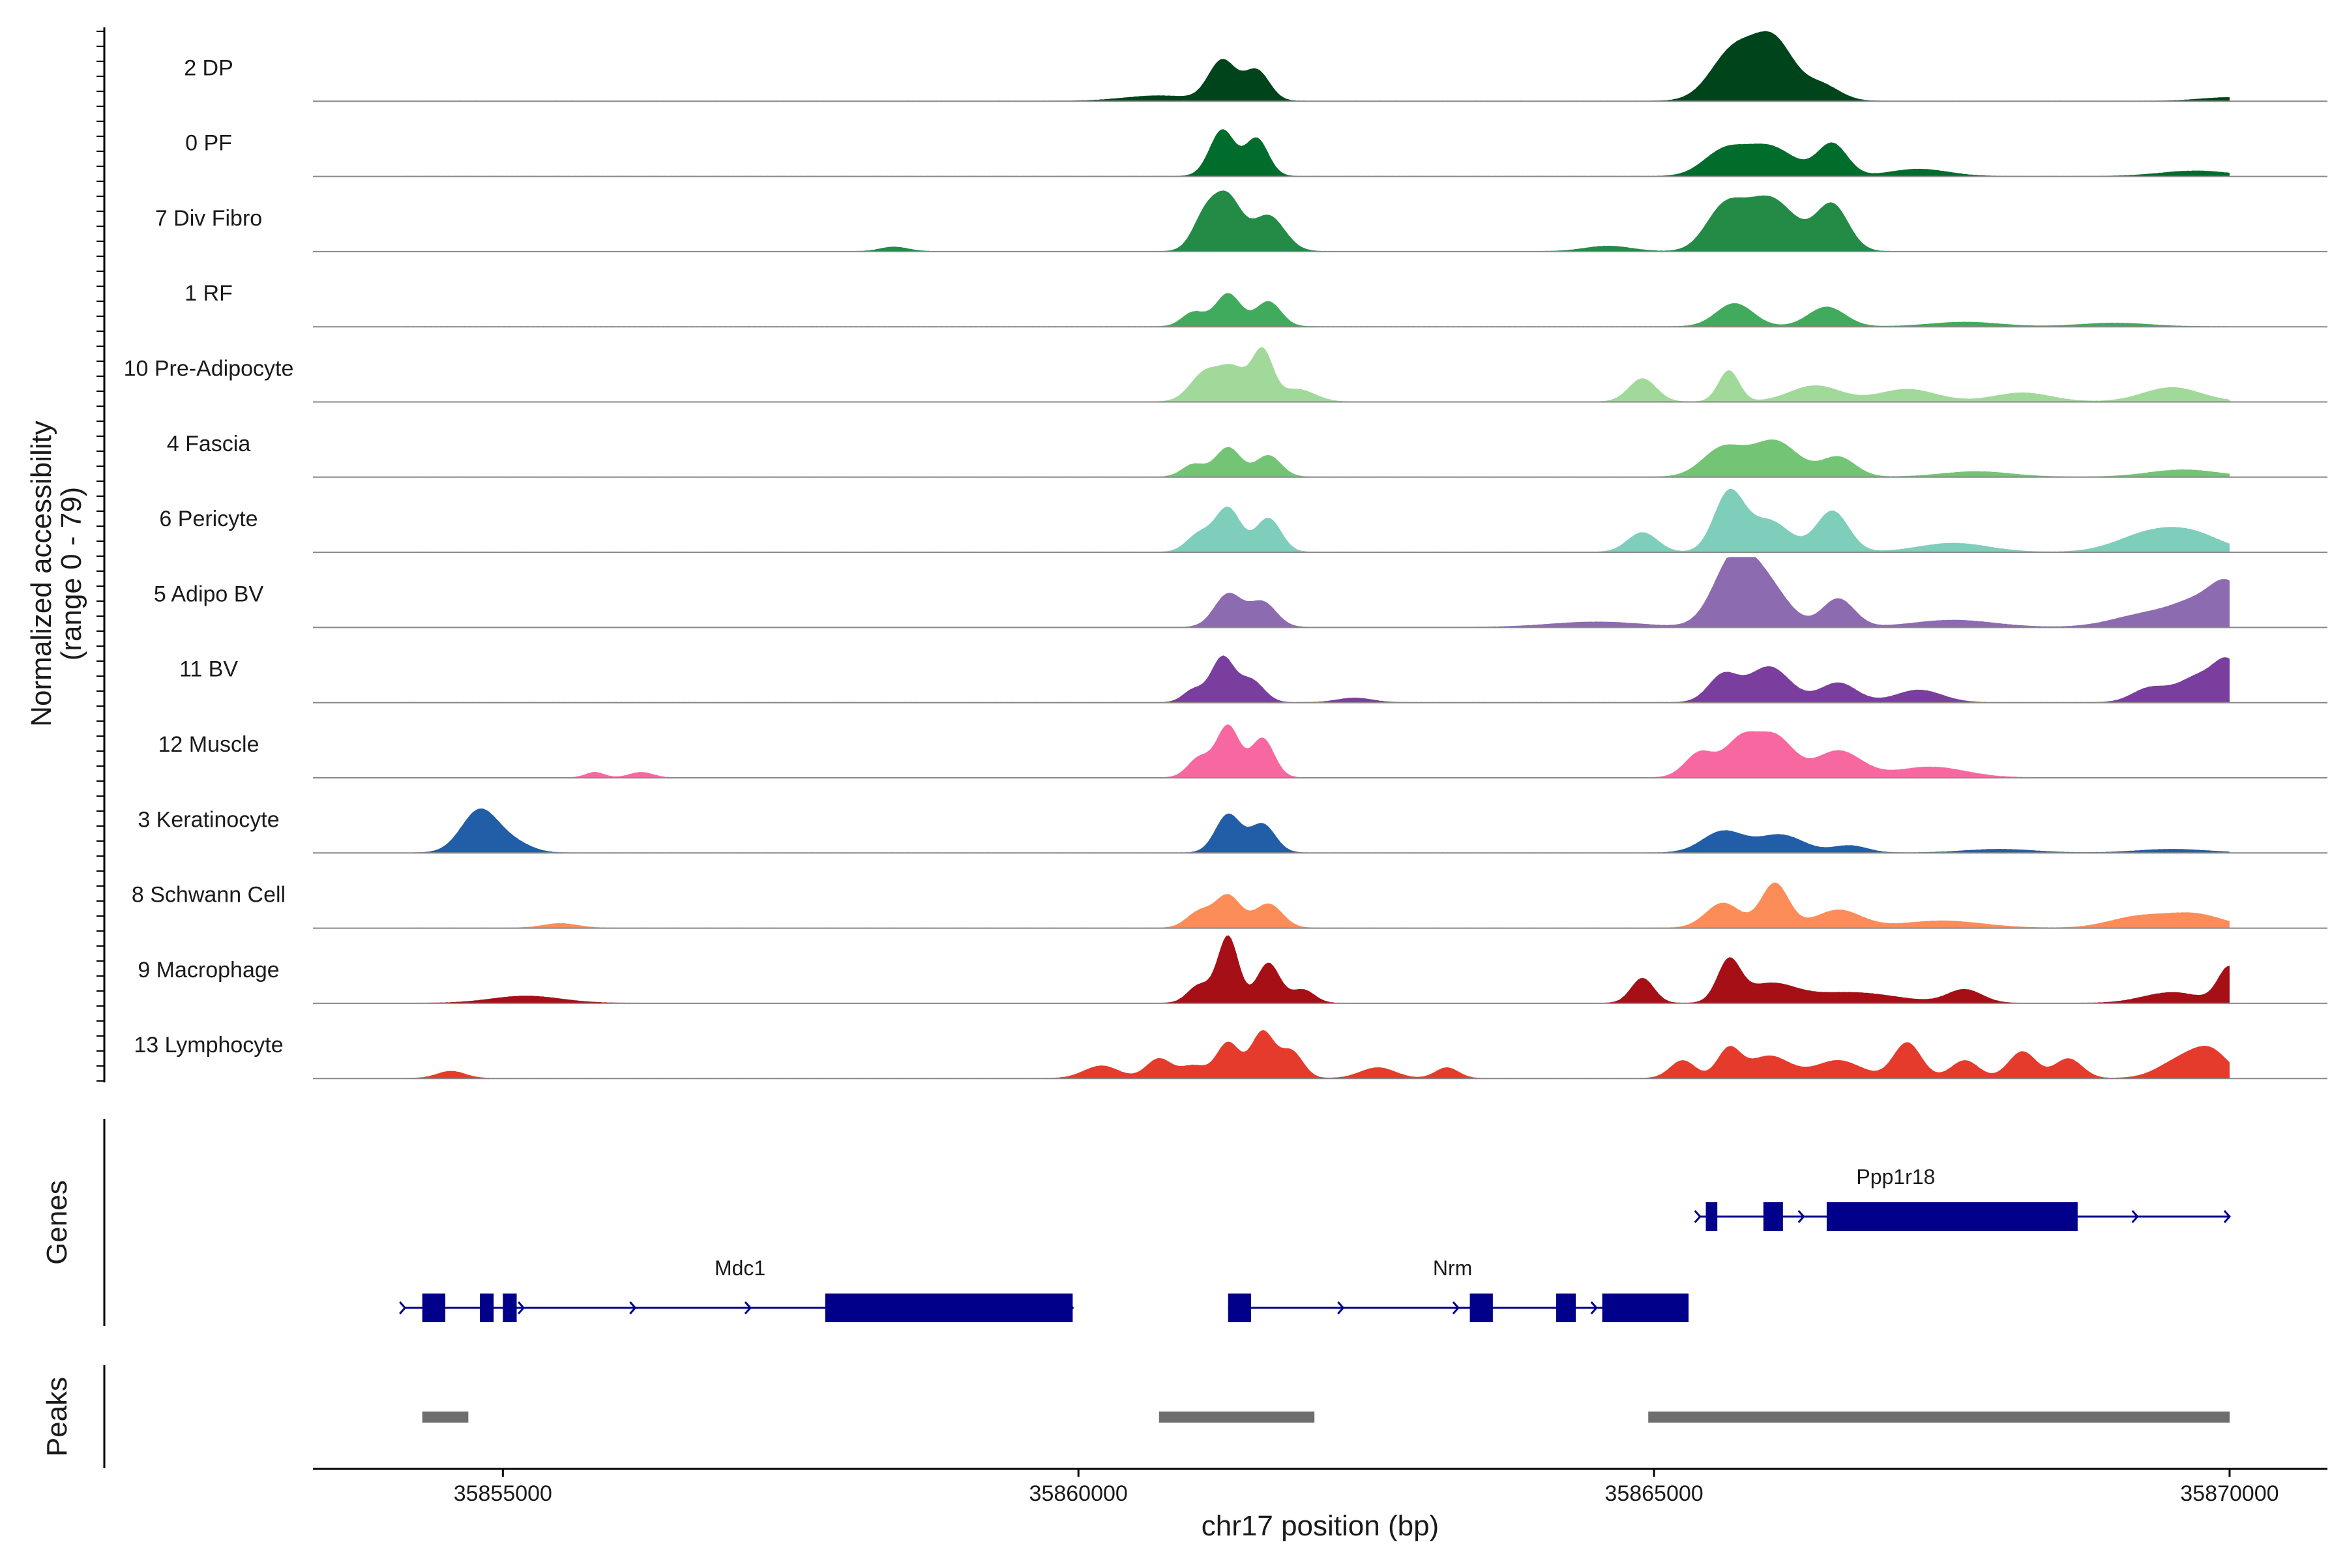 The image size is (2347, 1568). Describe the element at coordinates (208, 67) in the screenshot. I see `track-label: 2 DP` at that location.